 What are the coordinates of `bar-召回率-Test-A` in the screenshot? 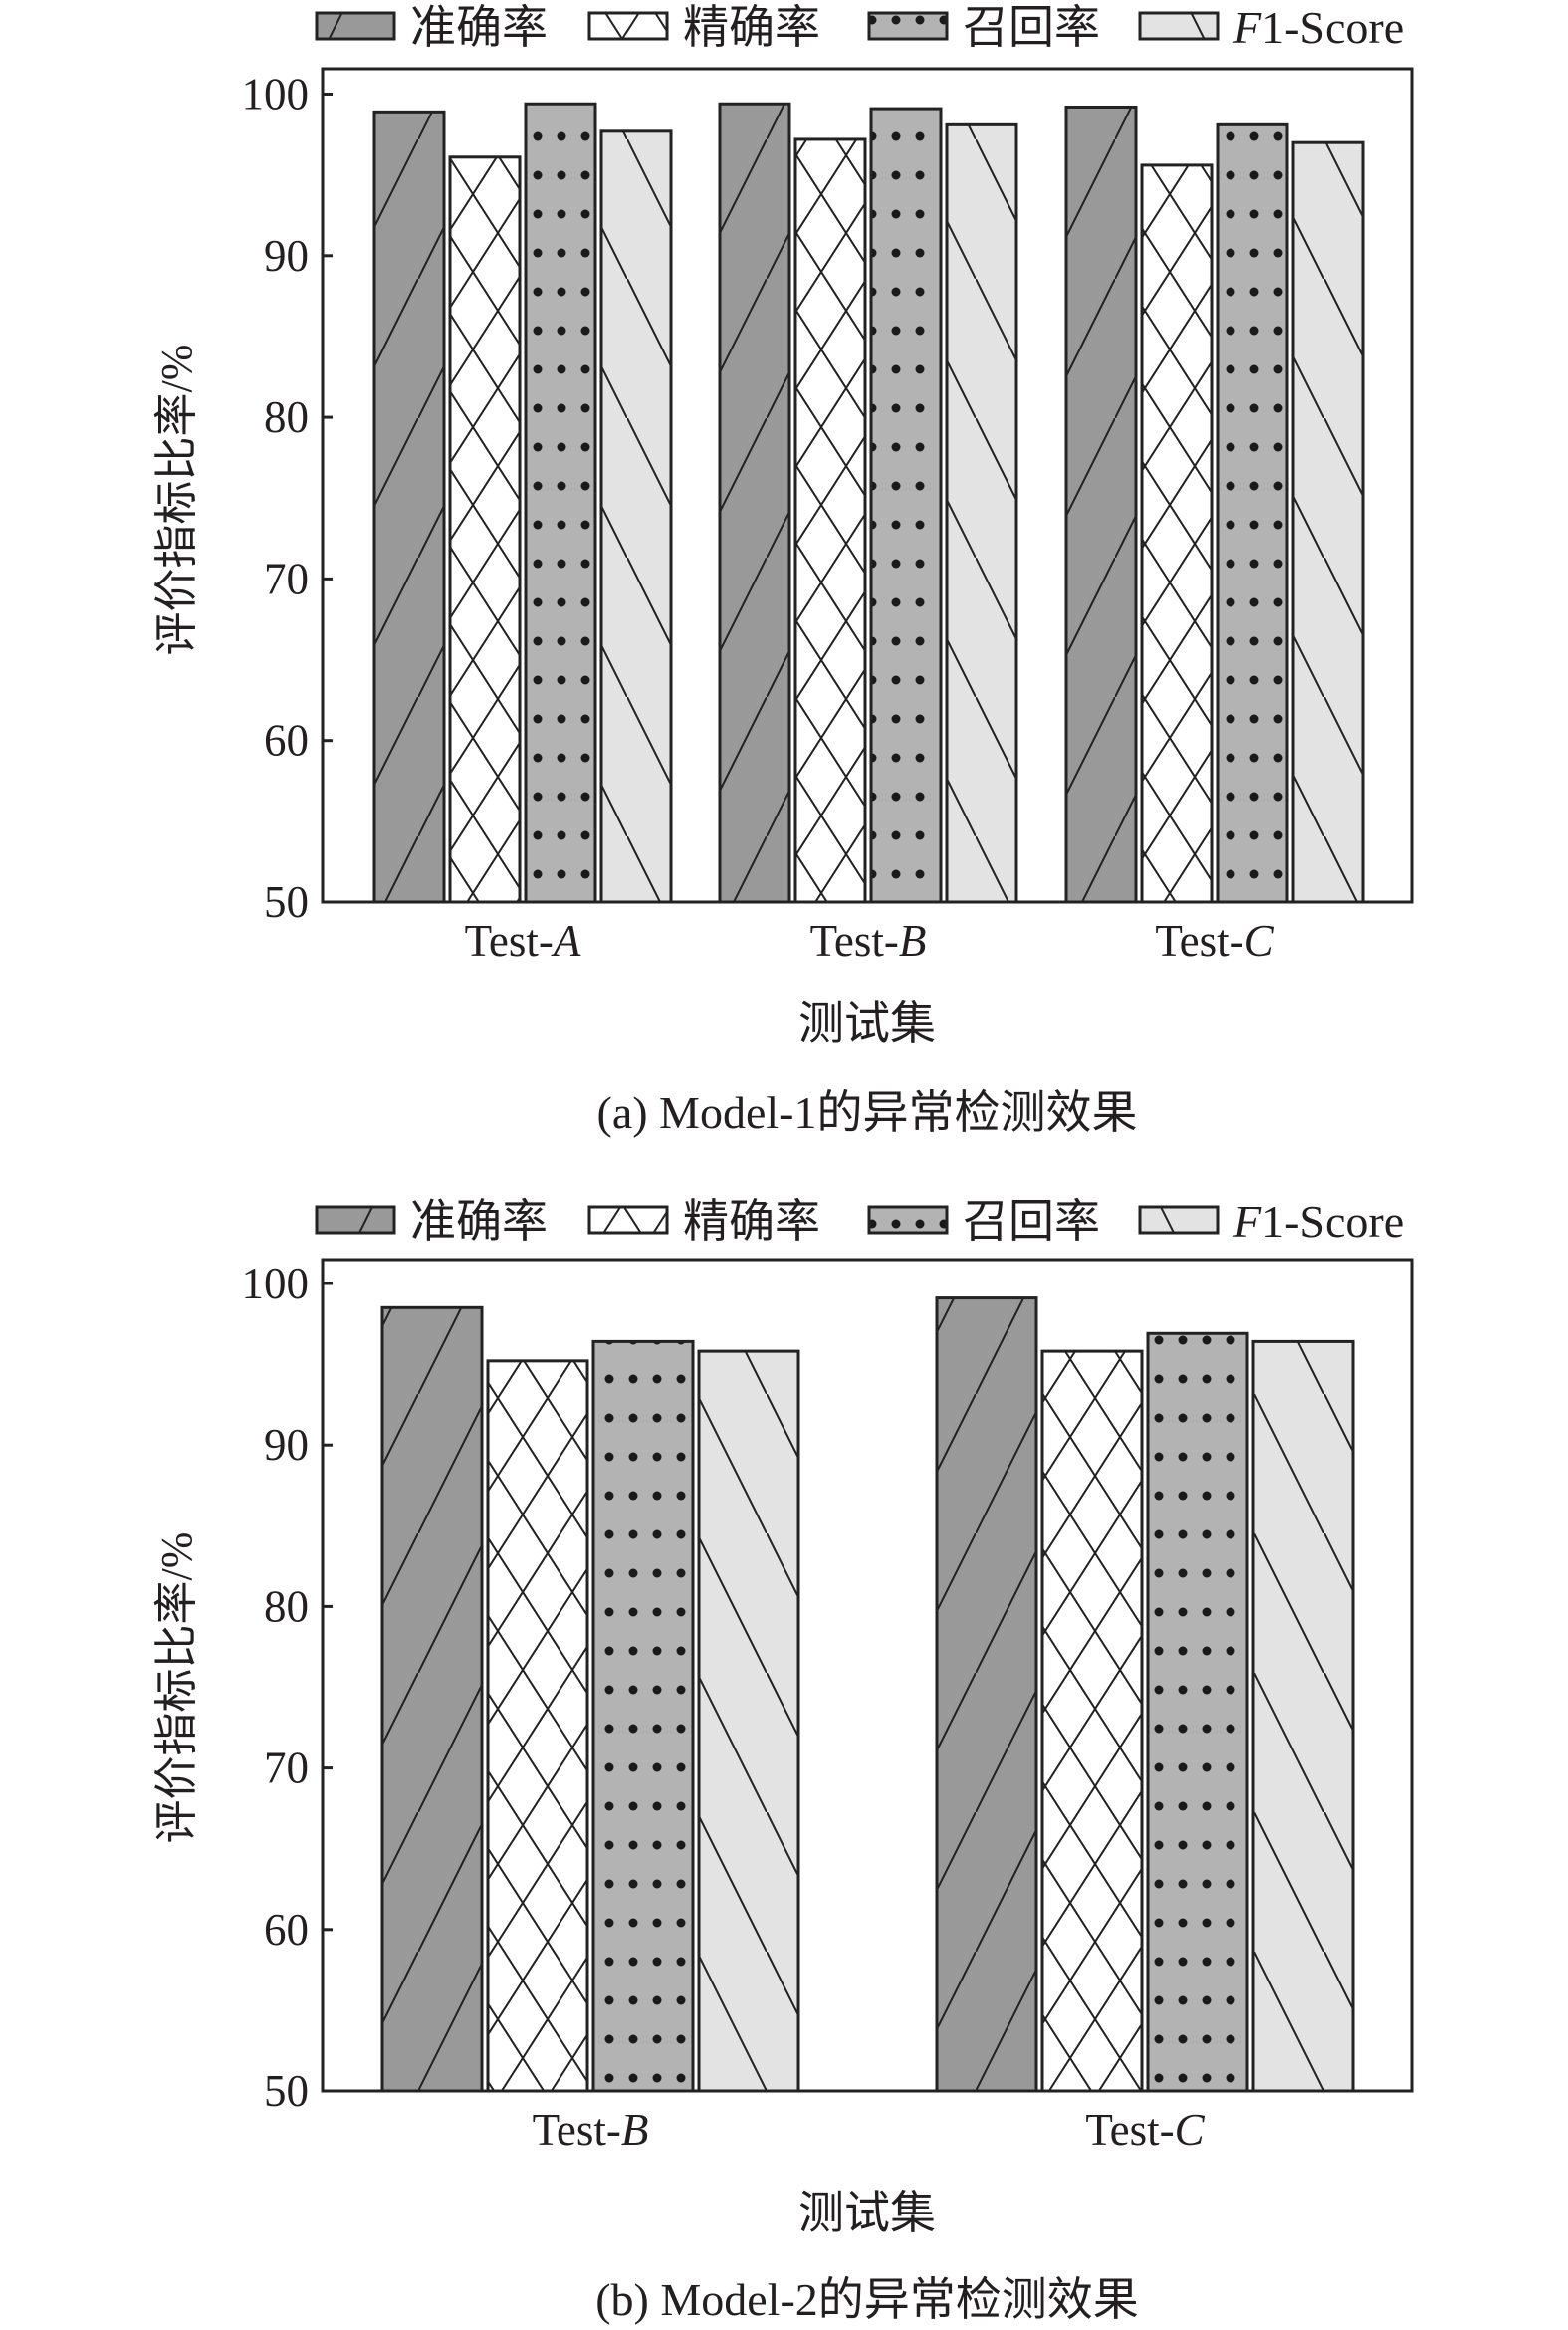 It's located at (561, 503).